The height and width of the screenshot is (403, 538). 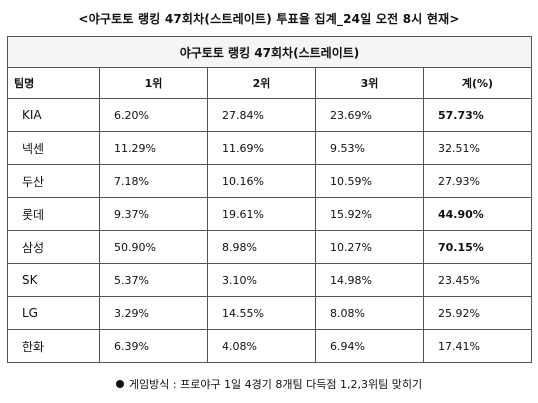 I want to click on bullet-icon, so click(x=119, y=384).